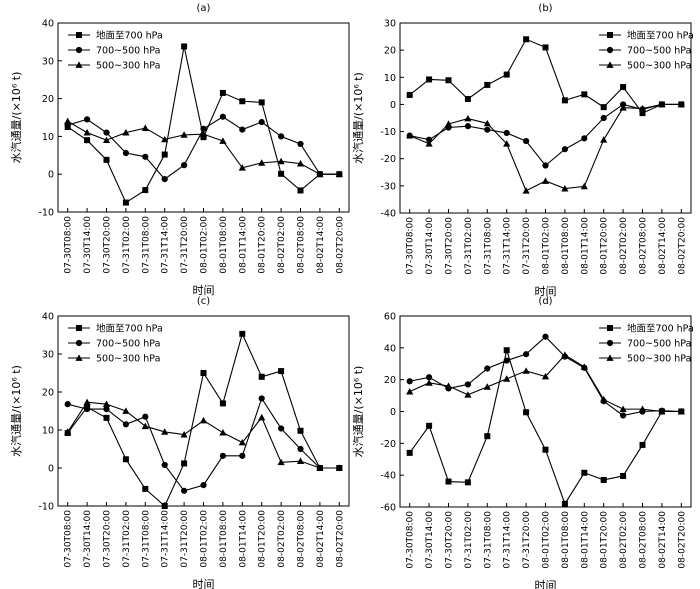 The width and height of the screenshot is (700, 589). Describe the element at coordinates (393, 105) in the screenshot. I see `y-tick-label: 0` at that location.